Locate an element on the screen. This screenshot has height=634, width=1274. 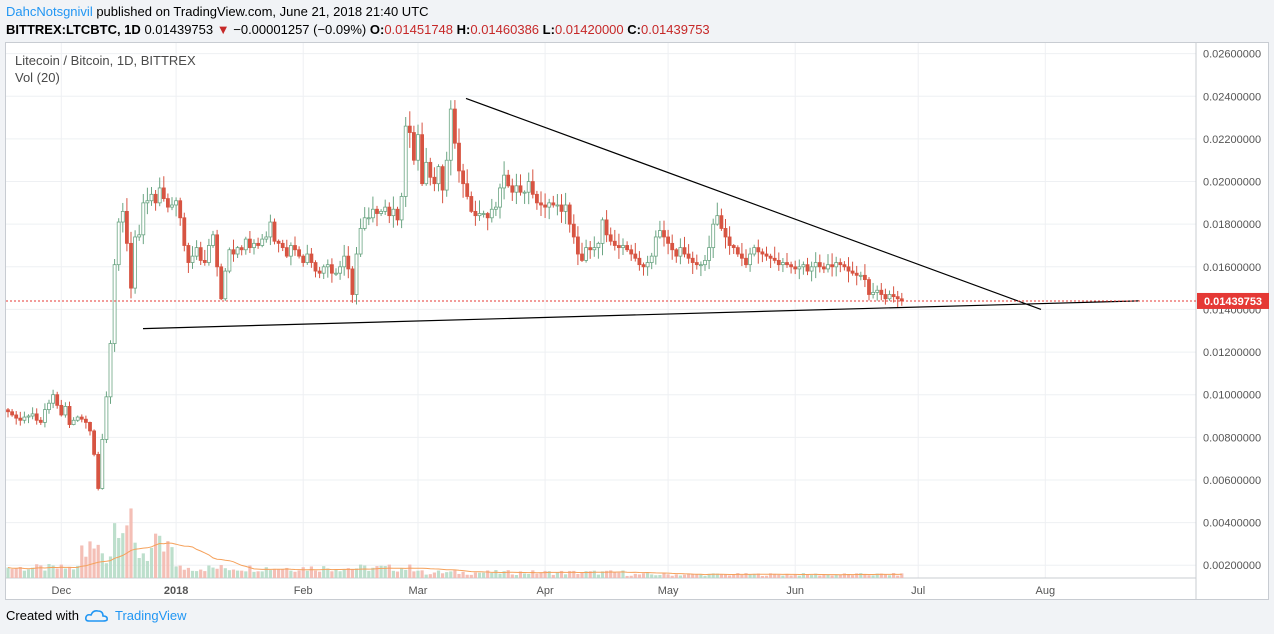
y-tick-label: 0.02200000 is located at coordinates (1232, 140).